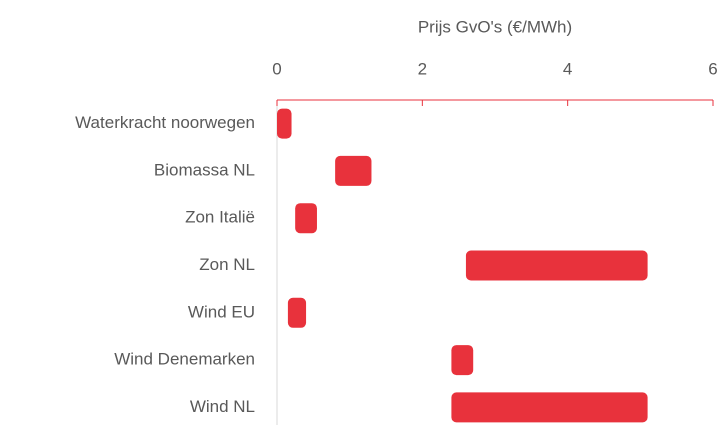 This screenshot has width=718, height=425. What do you see at coordinates (276, 68) in the screenshot?
I see `x-tick-label: 0` at bounding box center [276, 68].